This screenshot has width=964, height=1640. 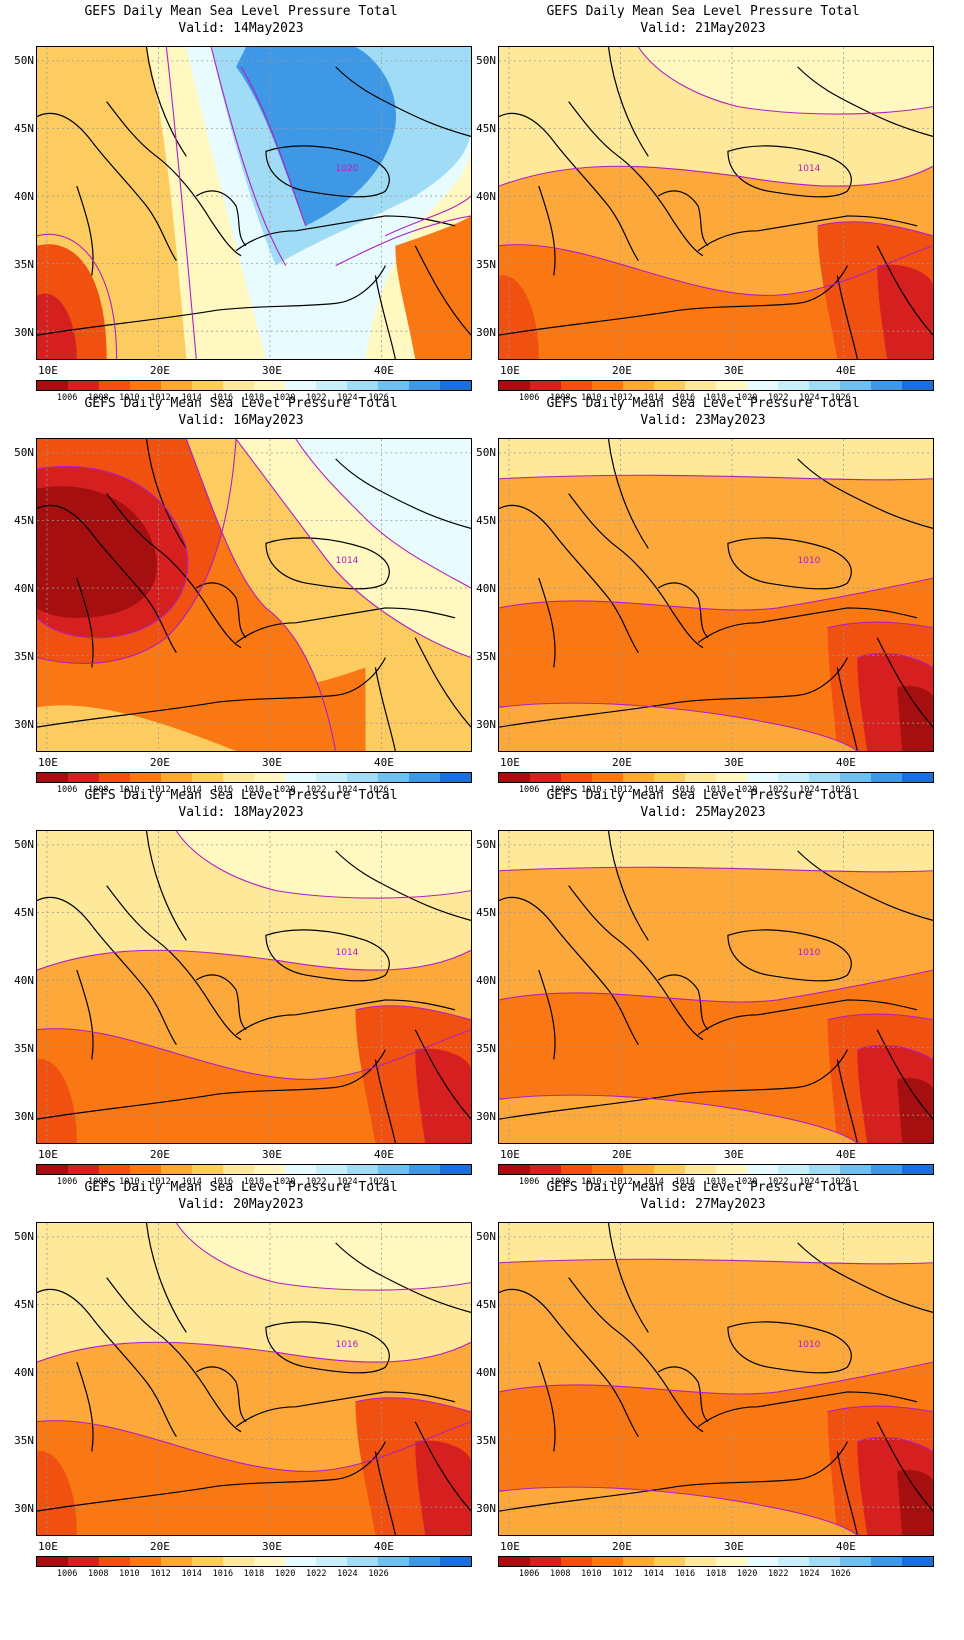 What do you see at coordinates (747, 1182) in the screenshot?
I see `colorbar-label: 1020` at bounding box center [747, 1182].